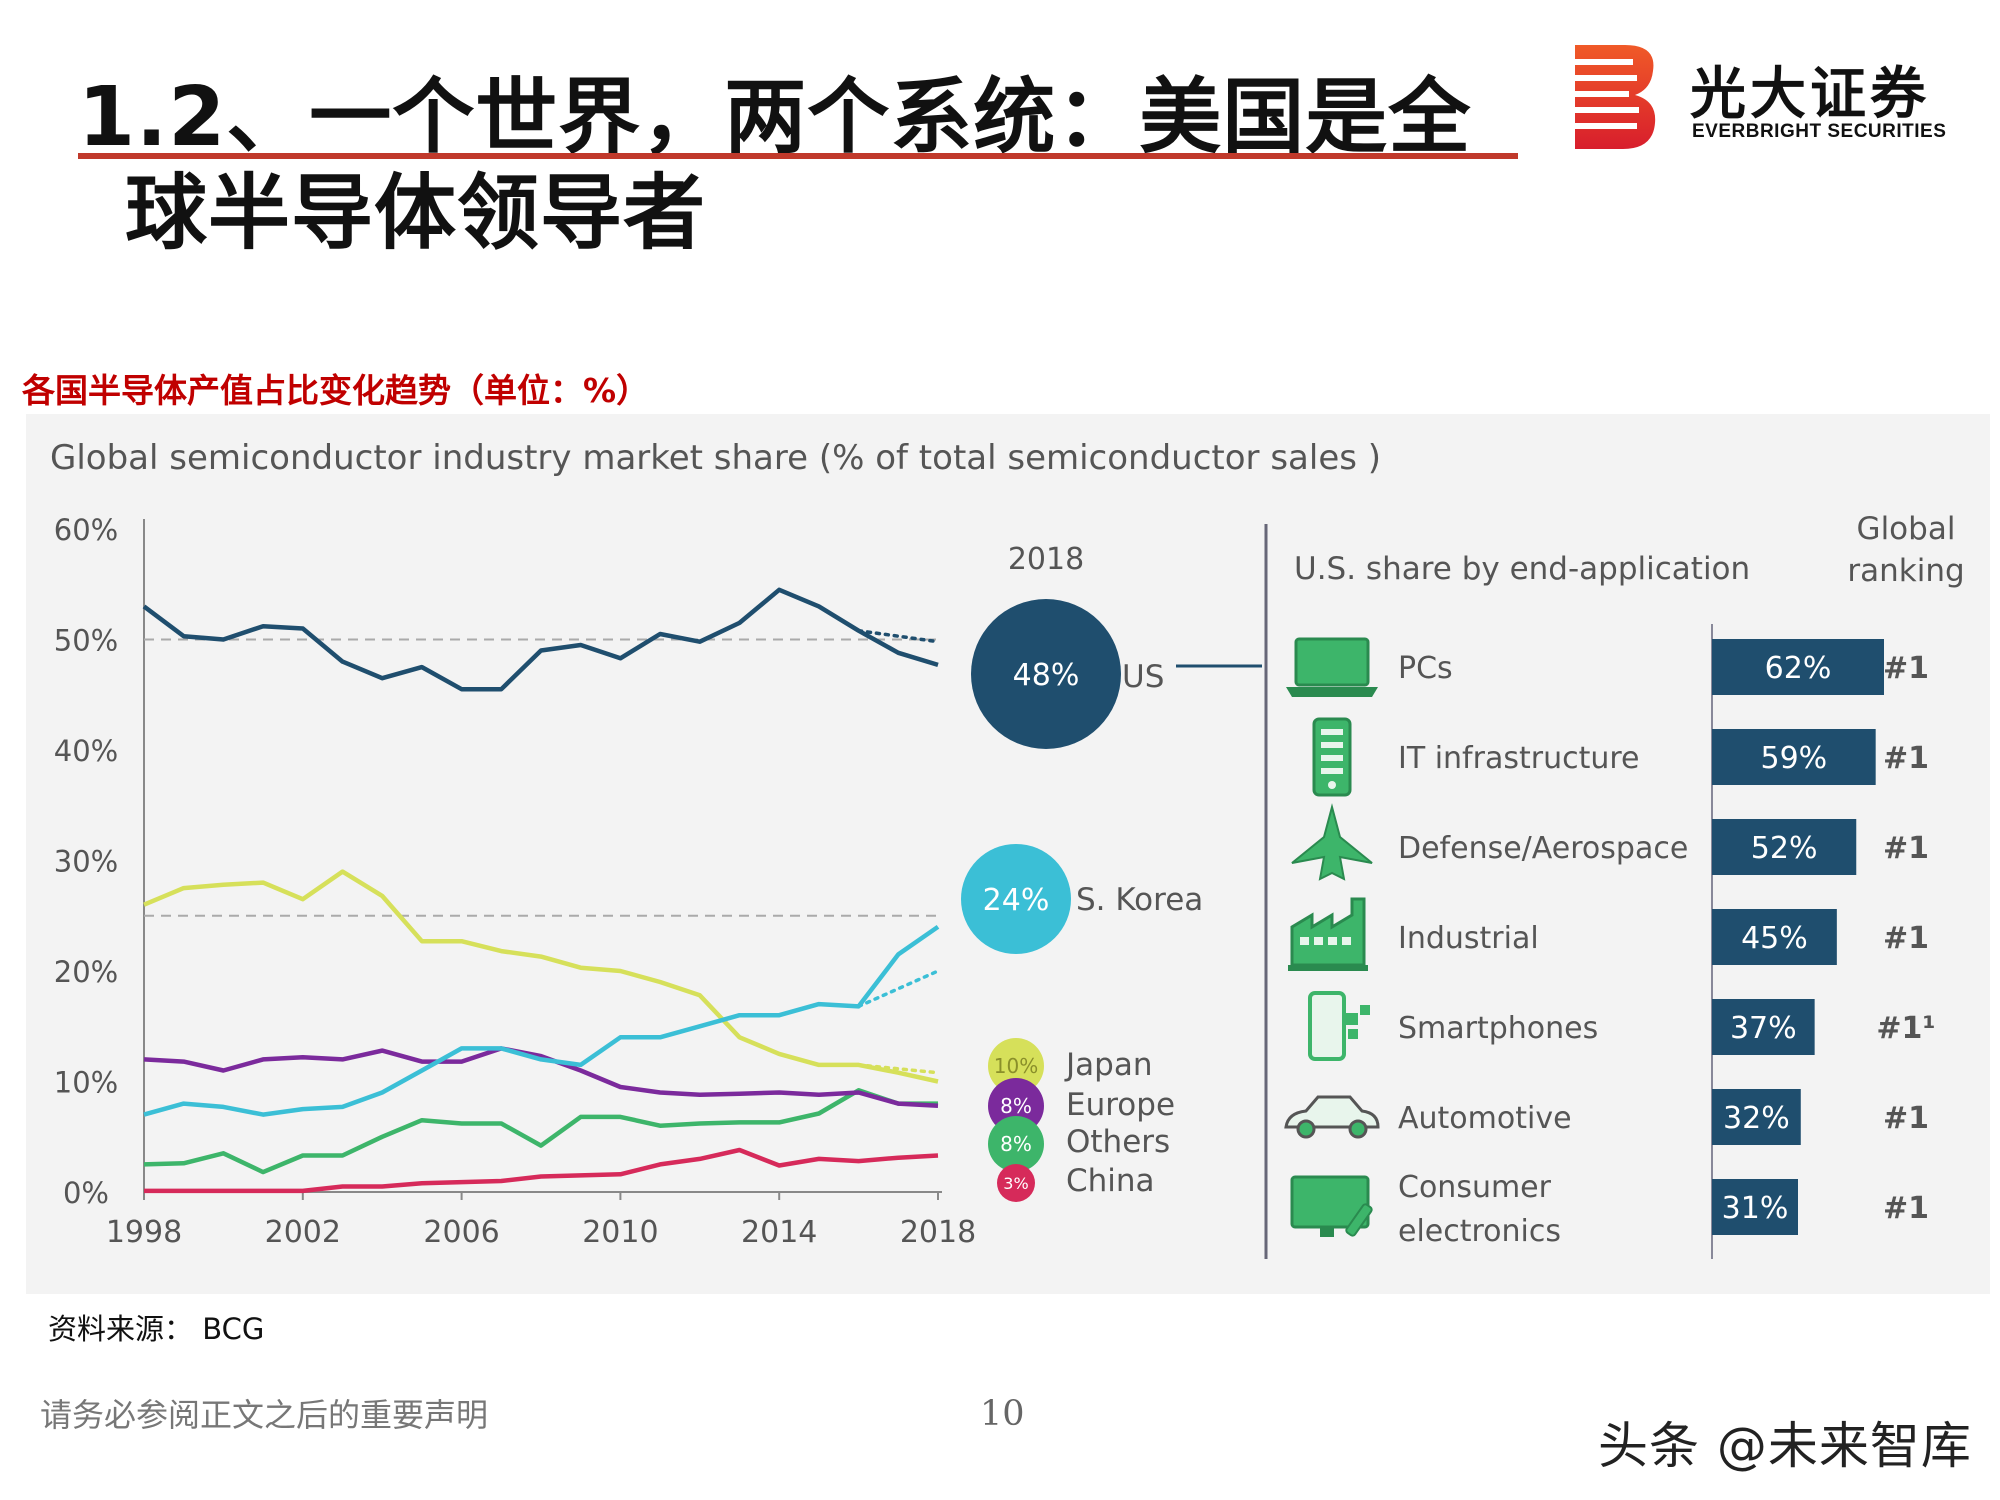  What do you see at coordinates (1139, 900) in the screenshot?
I see `bubble-name-label: S. Korea` at bounding box center [1139, 900].